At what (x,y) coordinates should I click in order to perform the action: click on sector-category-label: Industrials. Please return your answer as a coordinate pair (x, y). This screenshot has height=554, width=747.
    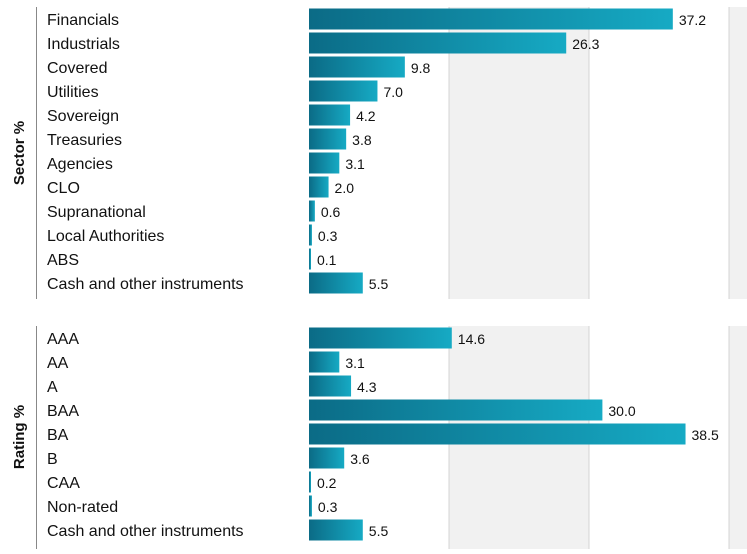
    Looking at the image, I should click on (83, 44).